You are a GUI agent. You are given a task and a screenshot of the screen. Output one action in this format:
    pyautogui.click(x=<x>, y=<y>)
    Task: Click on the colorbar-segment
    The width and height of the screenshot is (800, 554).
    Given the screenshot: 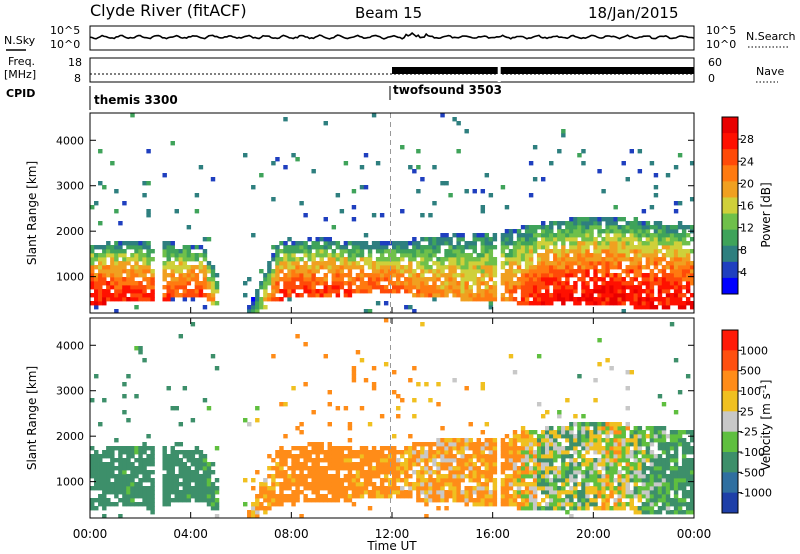 What is the action you would take?
    pyautogui.click(x=730, y=340)
    